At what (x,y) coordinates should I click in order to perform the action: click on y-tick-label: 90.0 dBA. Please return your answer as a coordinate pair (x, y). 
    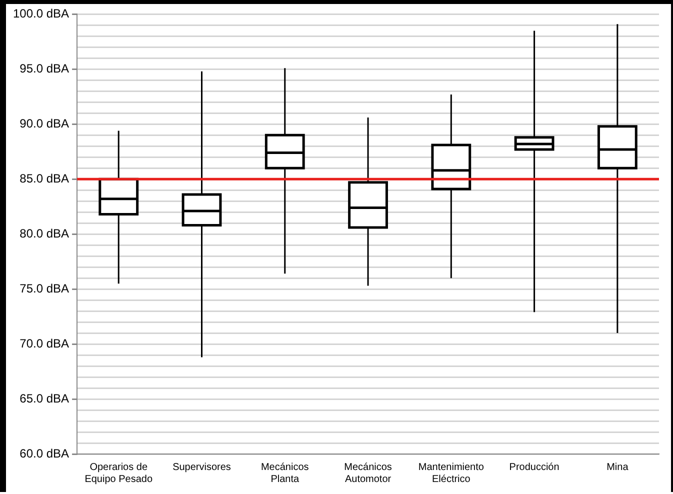
    Looking at the image, I should click on (45, 123).